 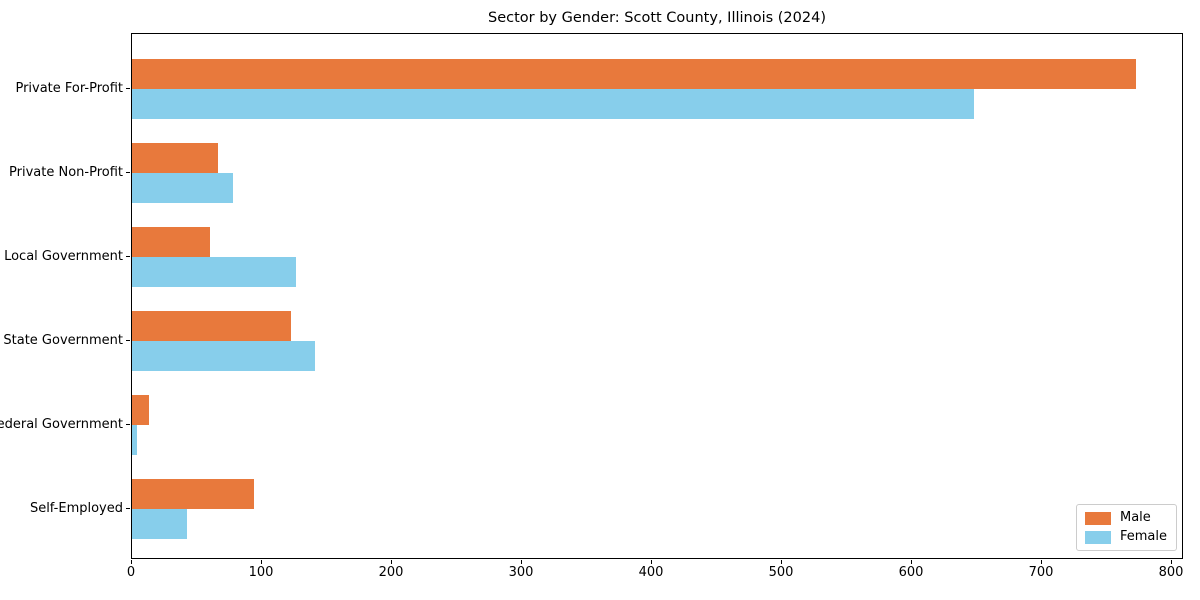 What do you see at coordinates (1097, 518) in the screenshot?
I see `legend-swatch-male` at bounding box center [1097, 518].